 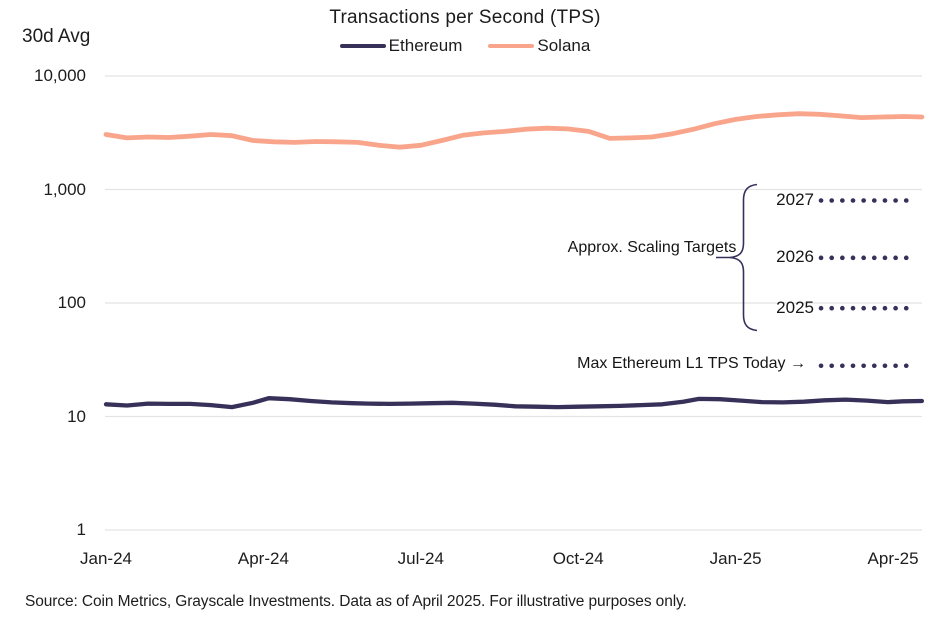 I want to click on x-tick-label: Oct-24, so click(x=578, y=558).